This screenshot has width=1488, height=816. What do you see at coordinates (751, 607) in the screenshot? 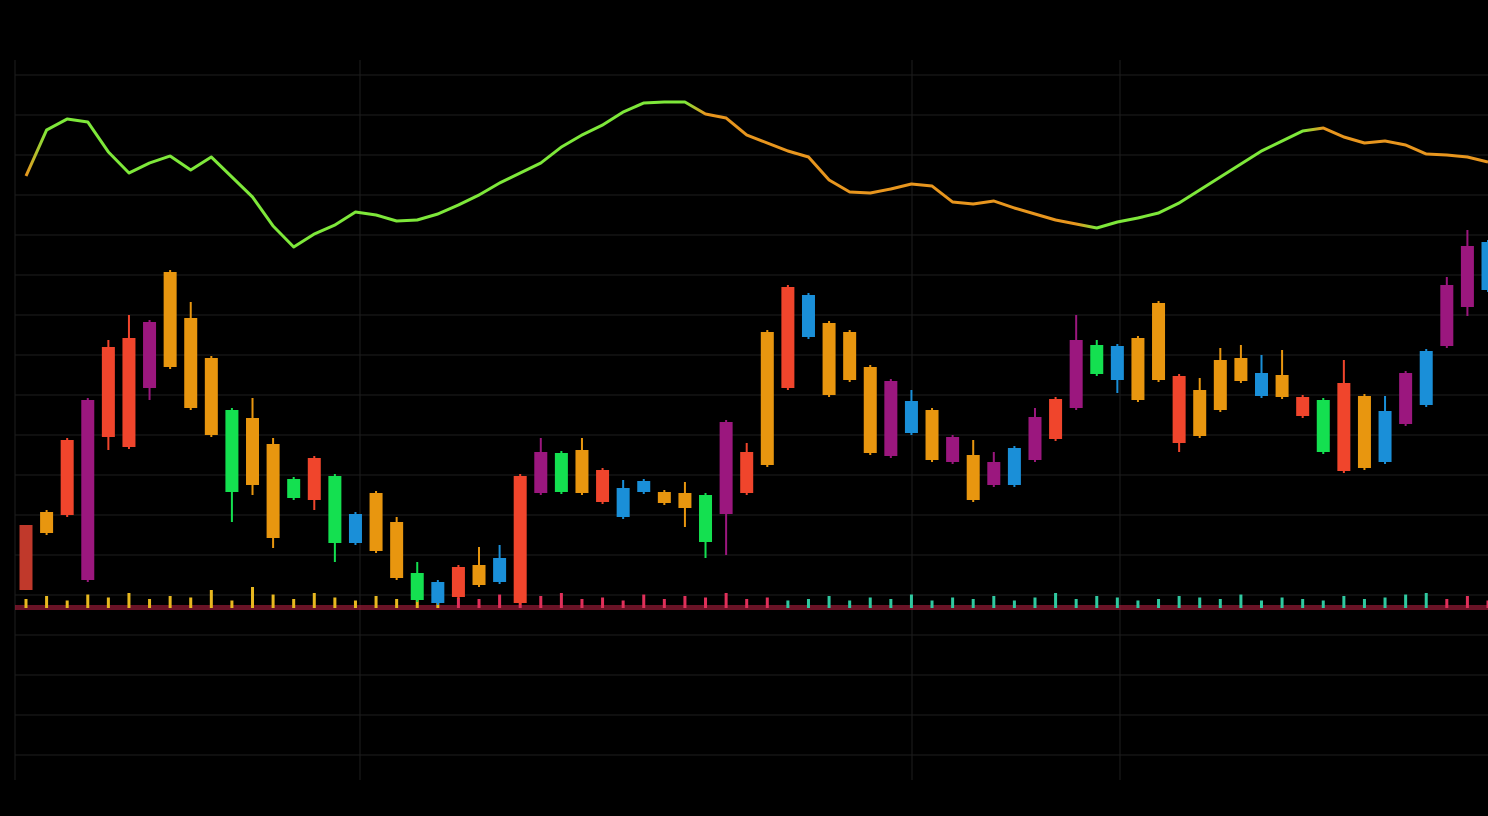
I see `volume-baseline` at bounding box center [751, 607].